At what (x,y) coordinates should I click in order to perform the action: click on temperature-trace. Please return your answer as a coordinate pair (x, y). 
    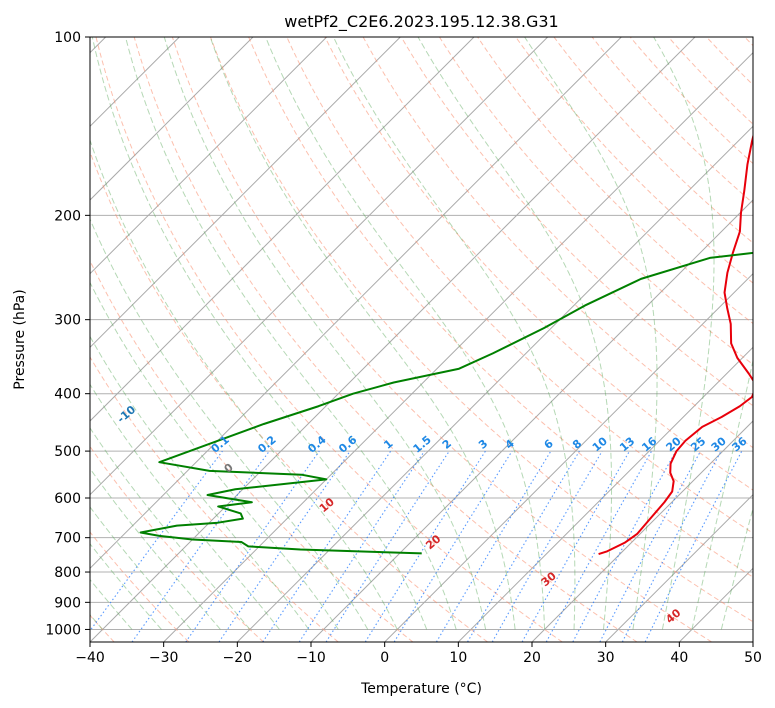
    Looking at the image, I should click on (675, 344).